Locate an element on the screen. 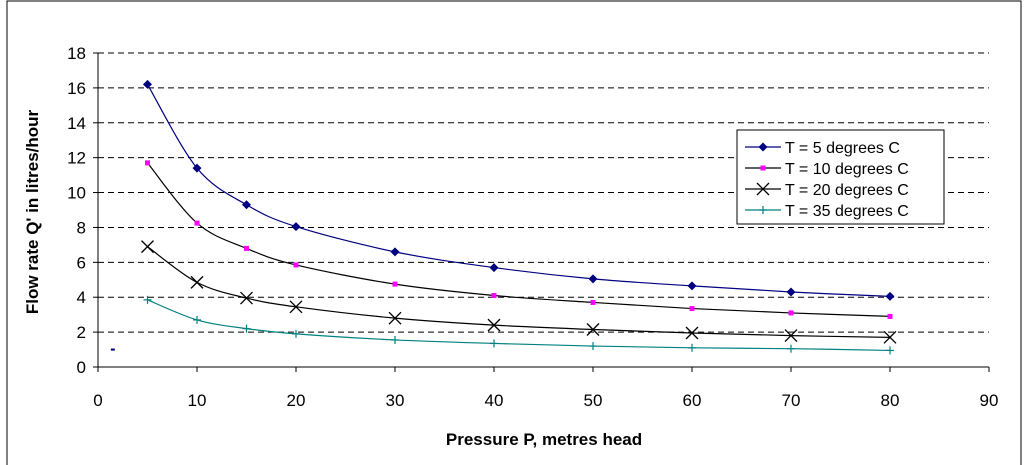 This screenshot has height=465, width=1024. legend-box is located at coordinates (840, 177).